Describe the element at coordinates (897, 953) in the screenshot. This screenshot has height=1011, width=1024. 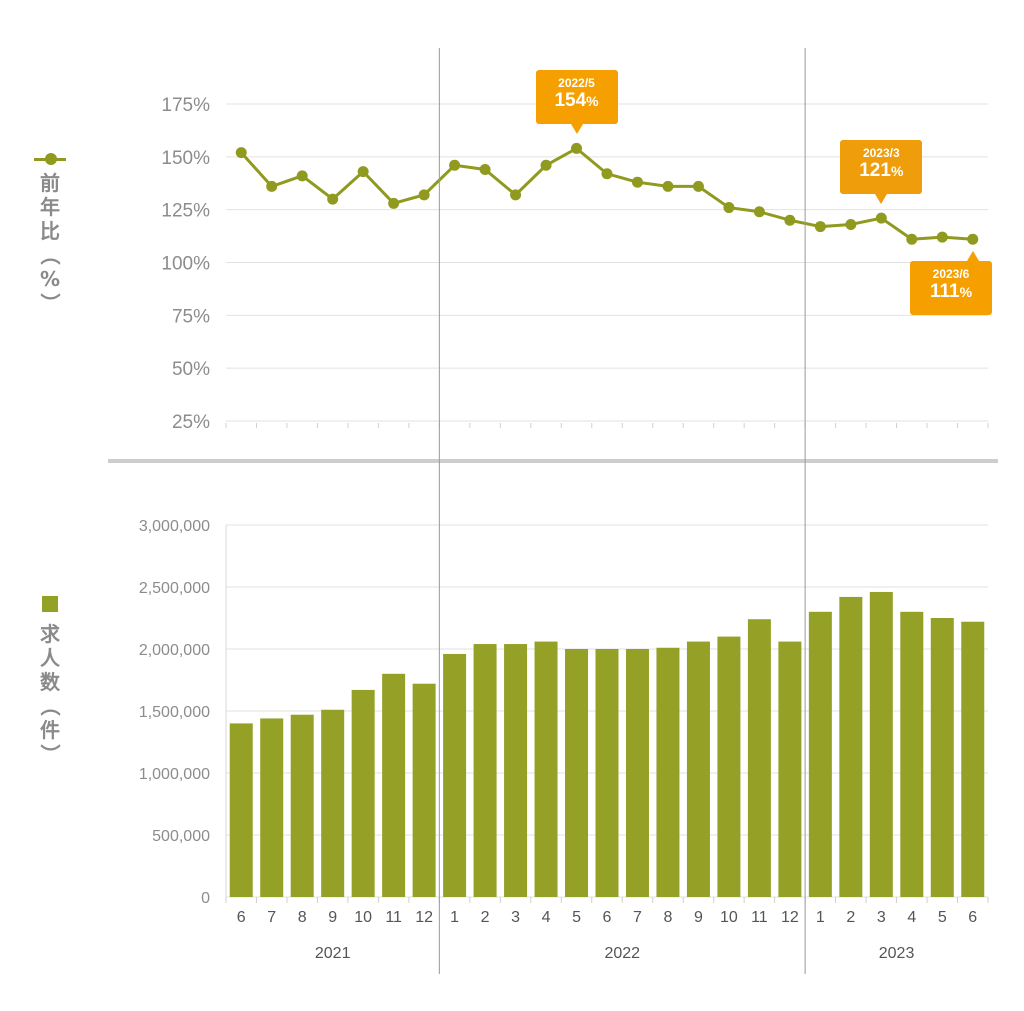
I see `year-label: 2023` at that location.